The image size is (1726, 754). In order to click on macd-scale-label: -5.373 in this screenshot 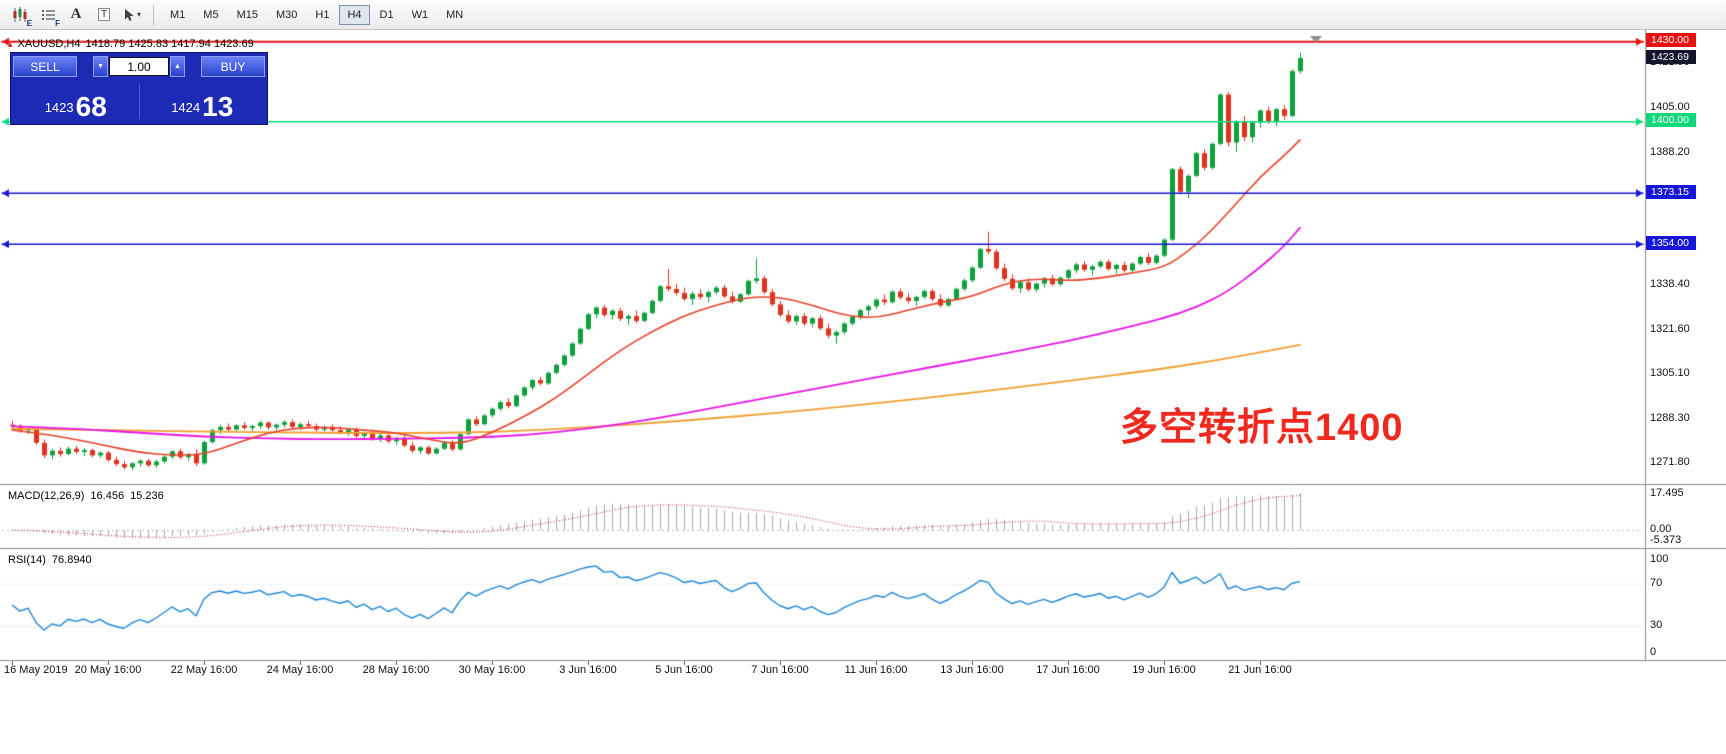, I will do `click(1666, 540)`.